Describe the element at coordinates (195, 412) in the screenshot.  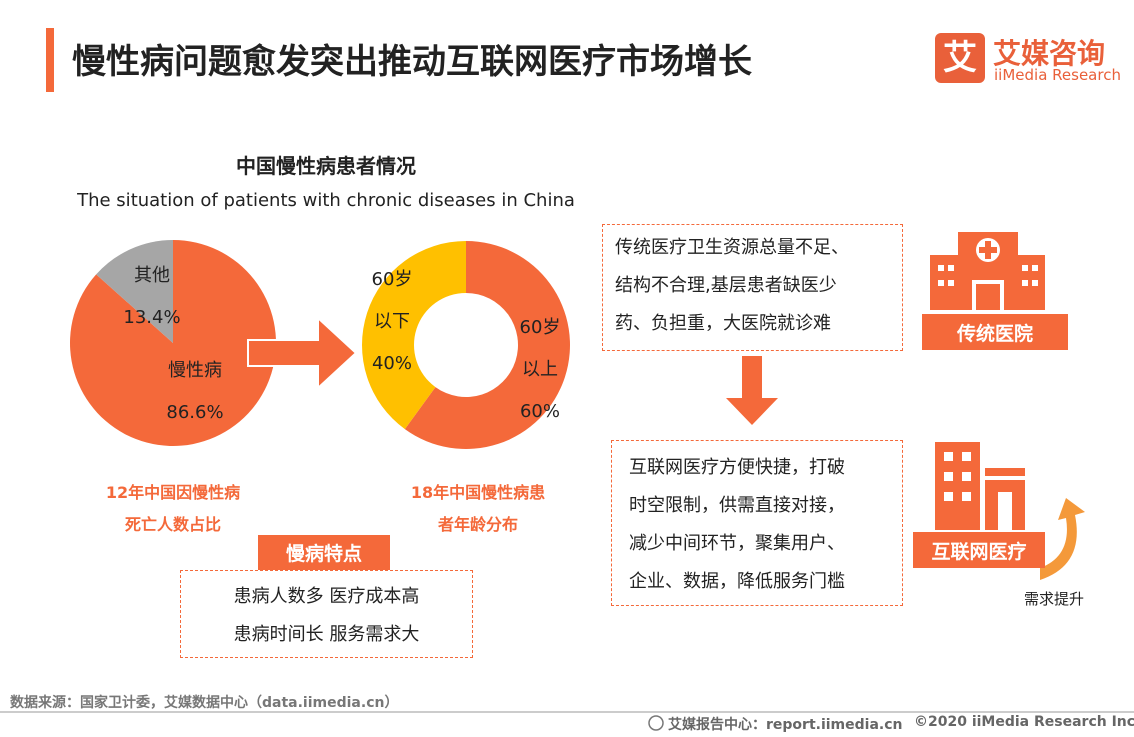
I see `slice-value: 86.6%` at that location.